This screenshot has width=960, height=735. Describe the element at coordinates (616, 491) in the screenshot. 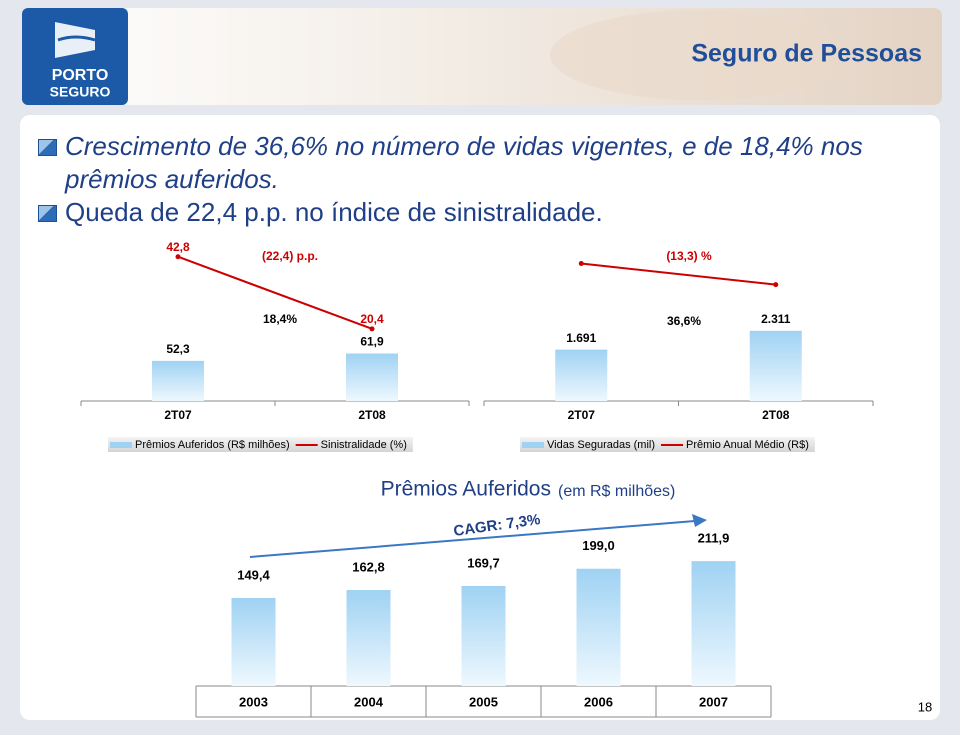

I see `chart-subtitle: (em R$ milhões)` at that location.